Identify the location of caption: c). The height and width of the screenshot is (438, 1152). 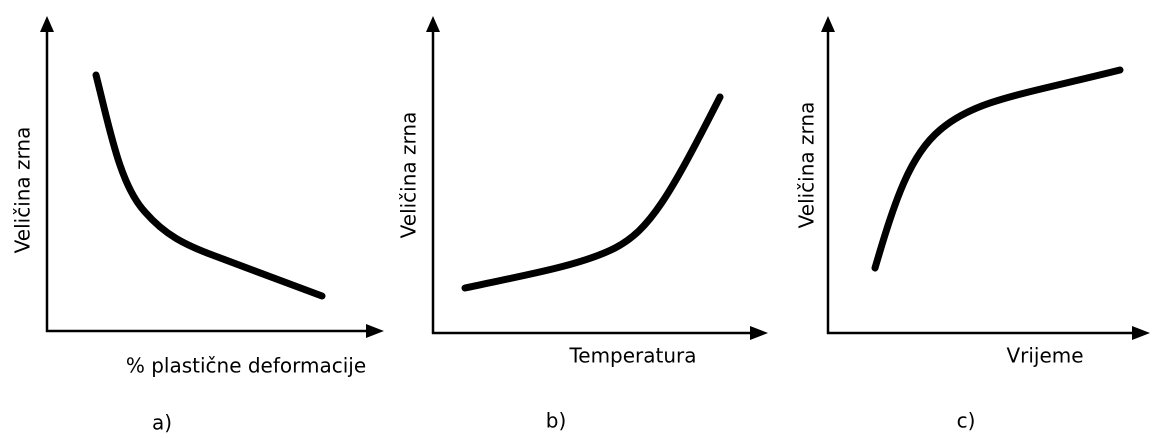
(966, 421).